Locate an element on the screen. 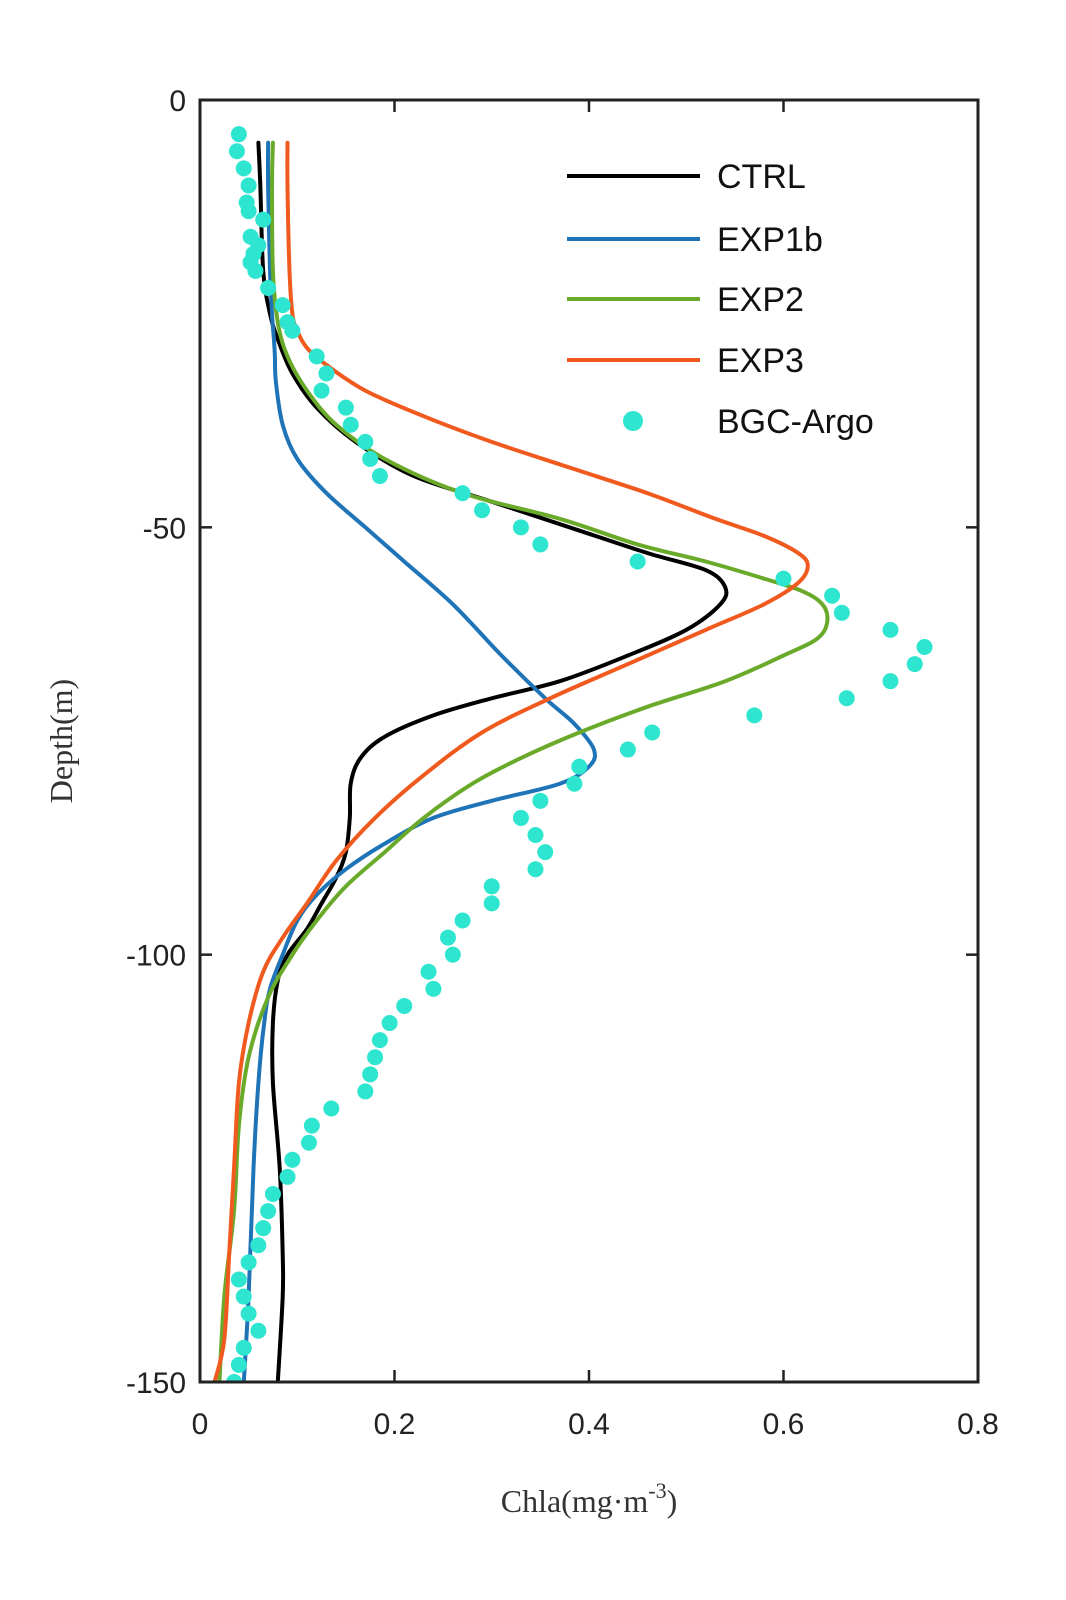 The width and height of the screenshot is (1066, 1600). y-tick-label: 0 is located at coordinates (177, 101).